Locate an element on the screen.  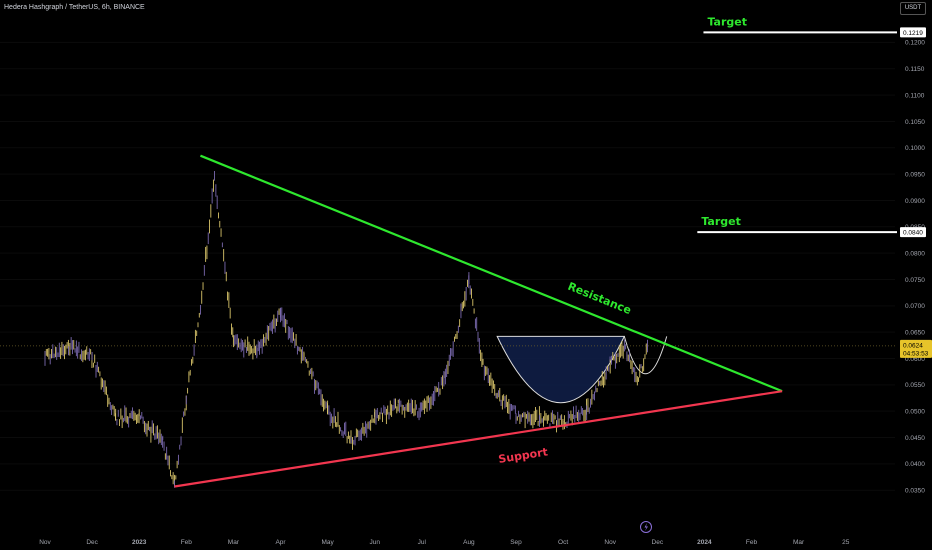
y-tick-label: 0.0400 is located at coordinates (915, 464).